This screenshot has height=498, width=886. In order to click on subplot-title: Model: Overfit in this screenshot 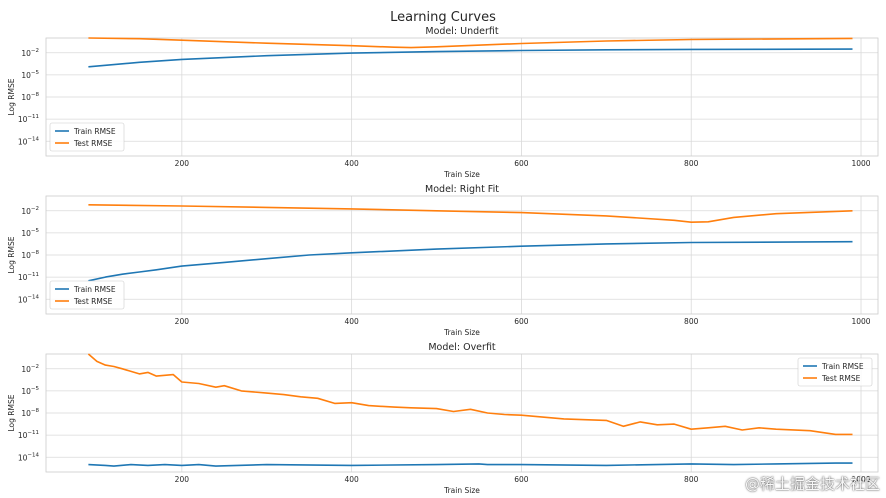, I will do `click(462, 347)`.